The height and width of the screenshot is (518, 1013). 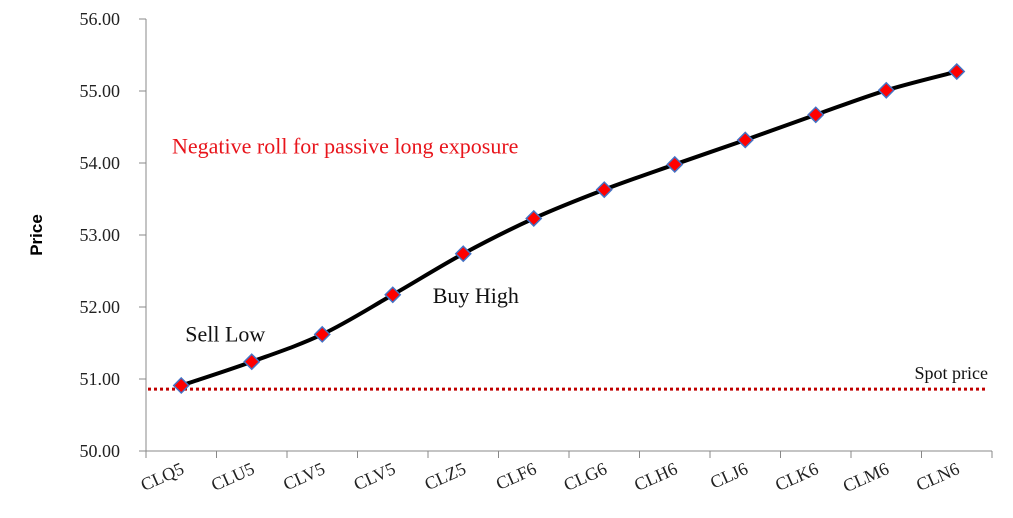 What do you see at coordinates (937, 476) in the screenshot?
I see `x-tick-label: CLN6` at bounding box center [937, 476].